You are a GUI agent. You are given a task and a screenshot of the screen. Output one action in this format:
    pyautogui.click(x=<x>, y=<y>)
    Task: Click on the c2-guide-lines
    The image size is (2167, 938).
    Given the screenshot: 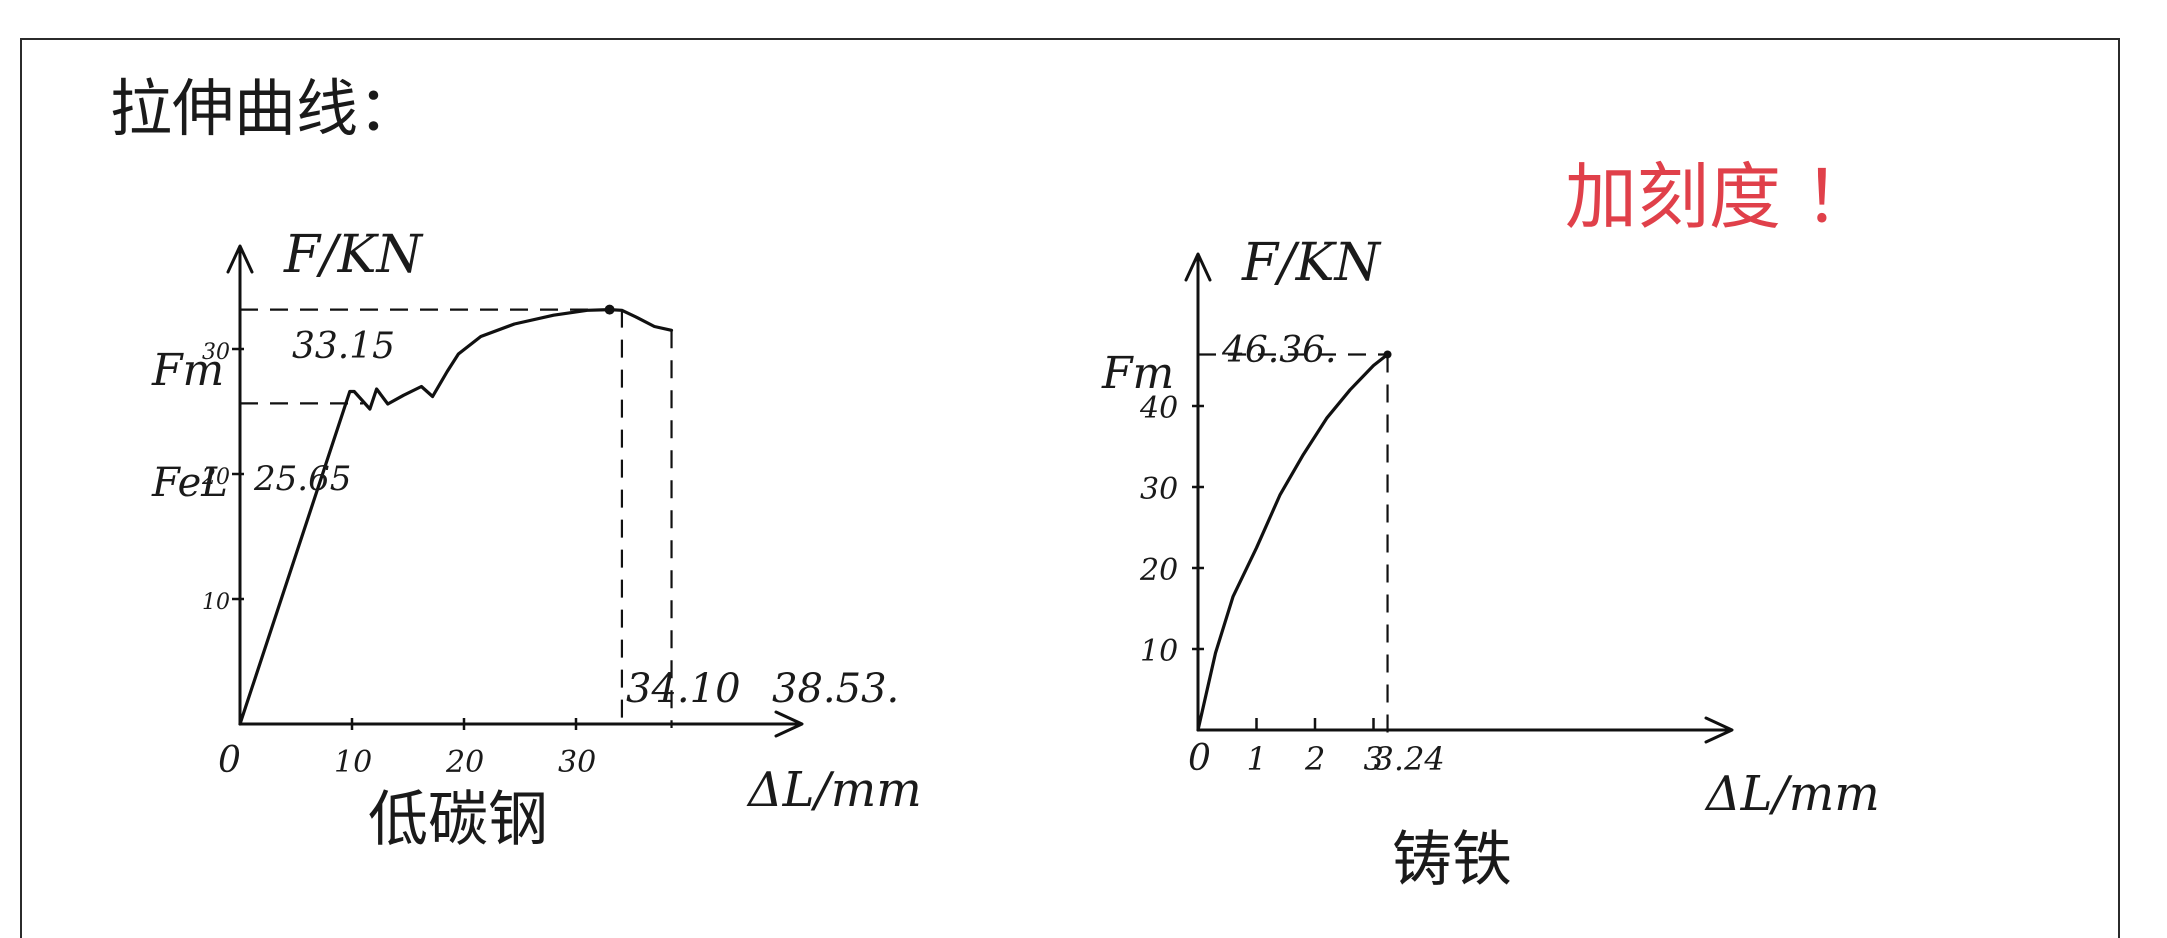 What is the action you would take?
    pyautogui.click(x=1293, y=543)
    